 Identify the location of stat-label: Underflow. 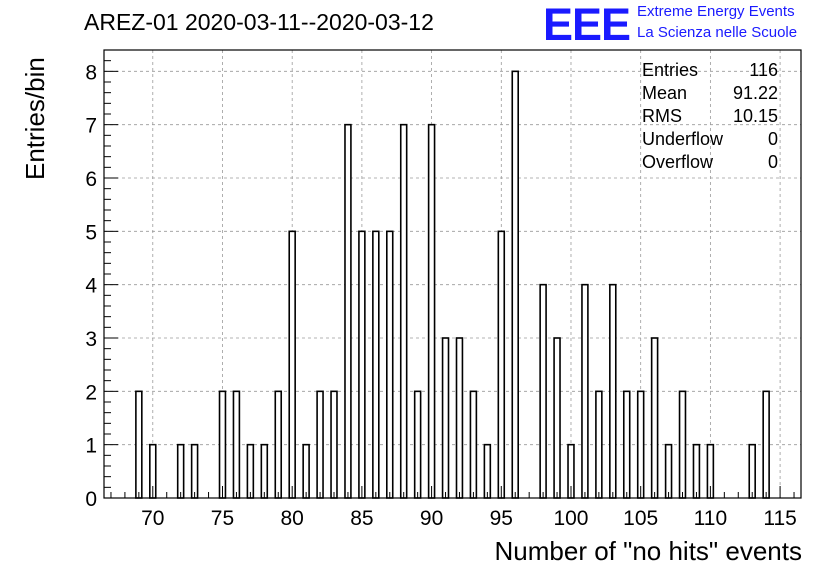
(683, 139).